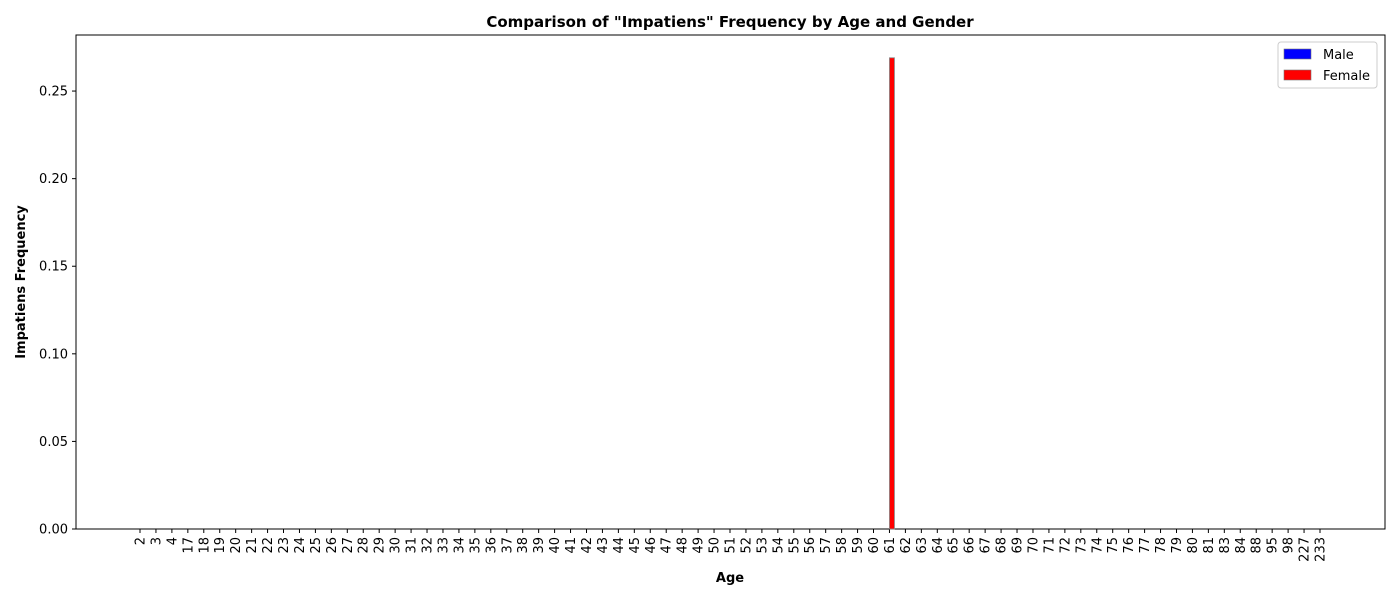  Describe the element at coordinates (635, 545) in the screenshot. I see `x-tick-label: 45` at that location.